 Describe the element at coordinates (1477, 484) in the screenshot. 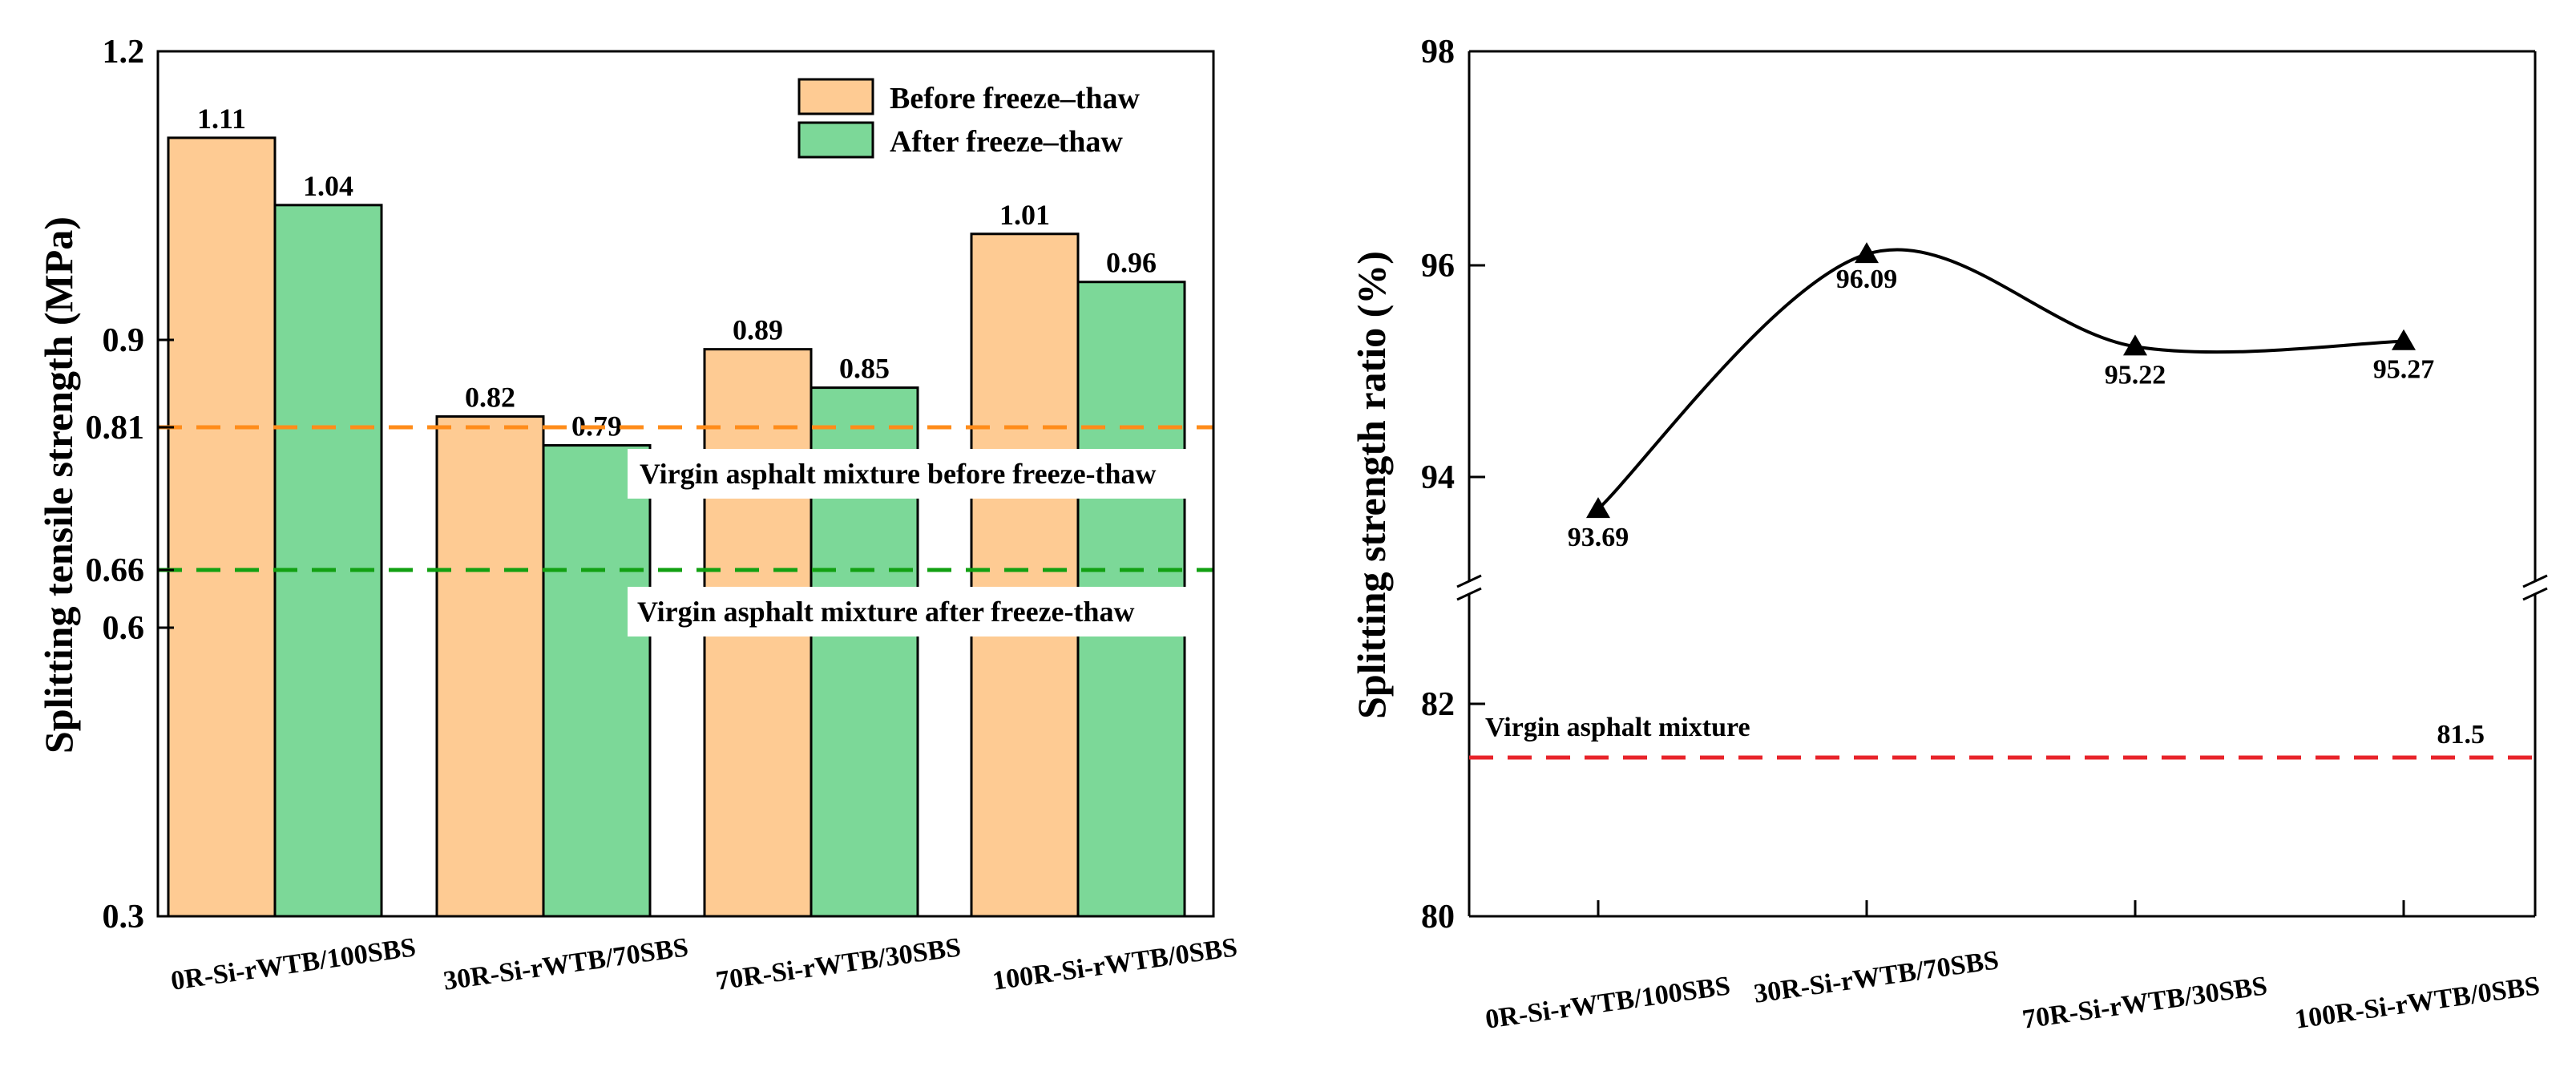

I see `line-y-ticks` at that location.